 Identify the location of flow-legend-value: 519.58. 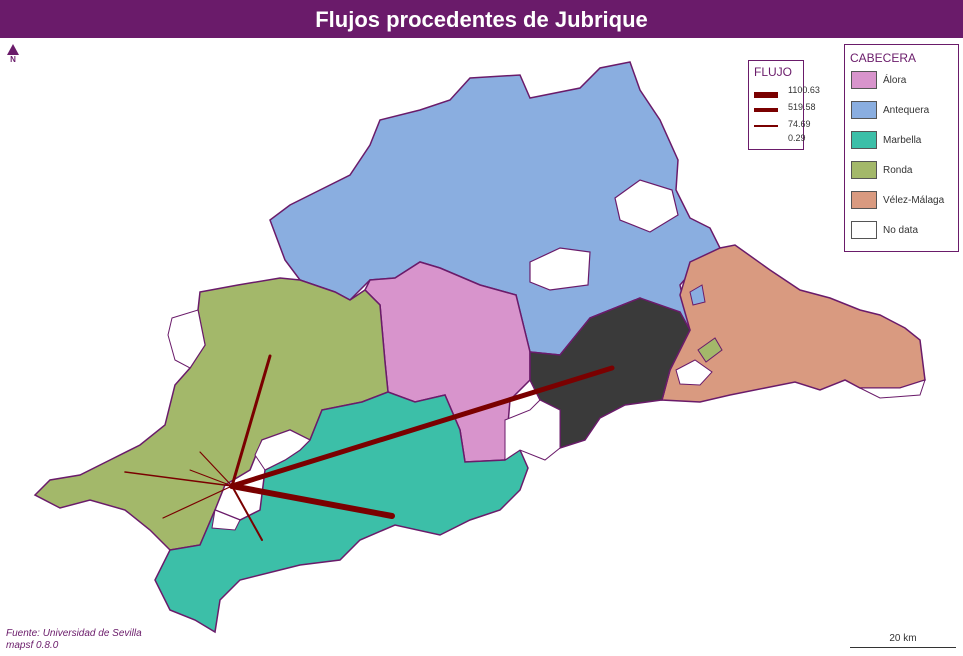
(802, 107).